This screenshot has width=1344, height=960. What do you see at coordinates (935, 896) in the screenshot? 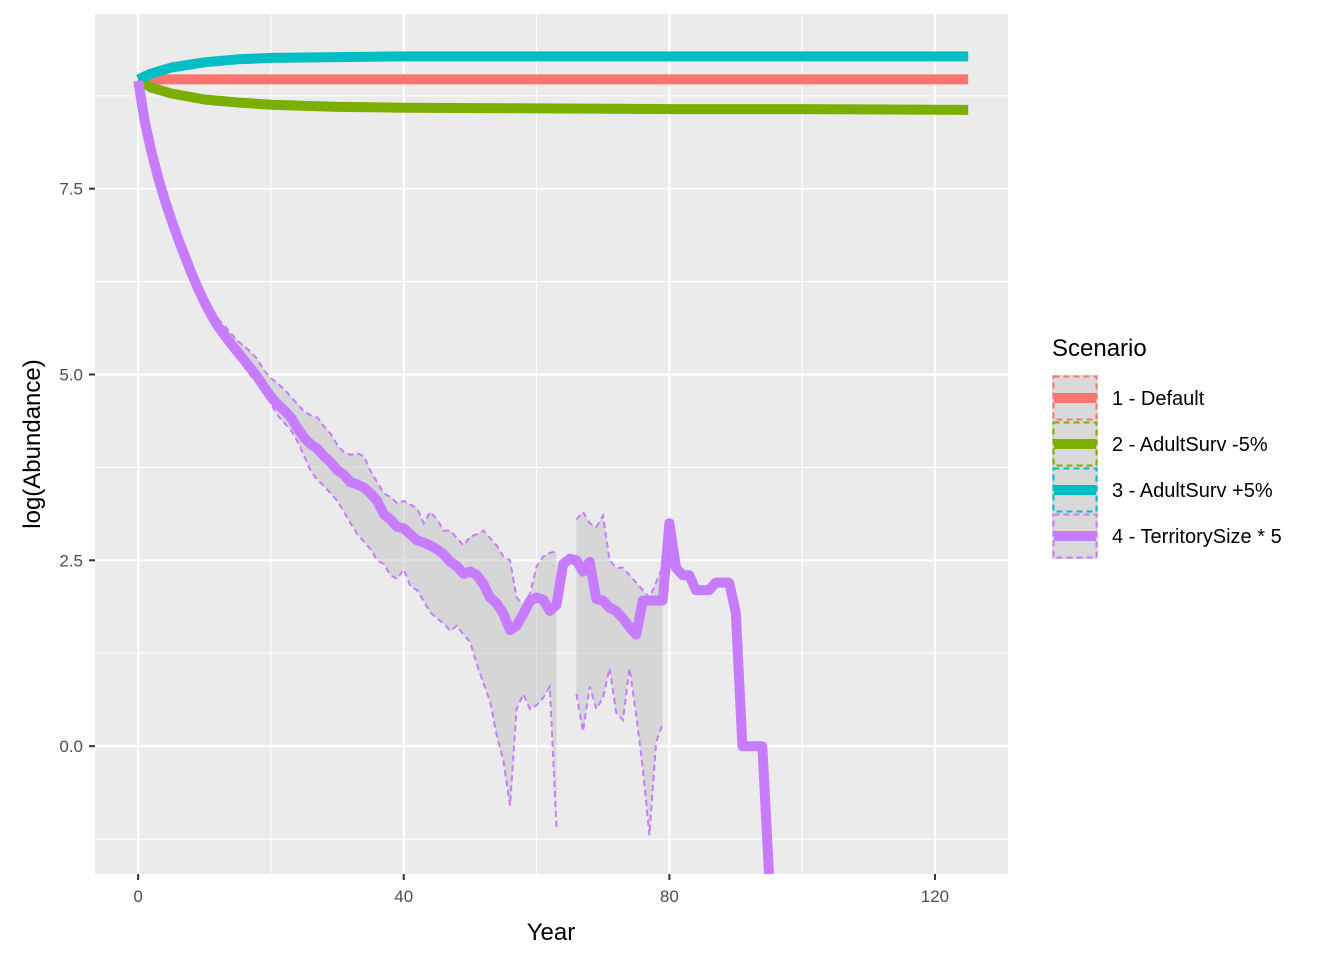
I see `x-tick-label: 120` at bounding box center [935, 896].